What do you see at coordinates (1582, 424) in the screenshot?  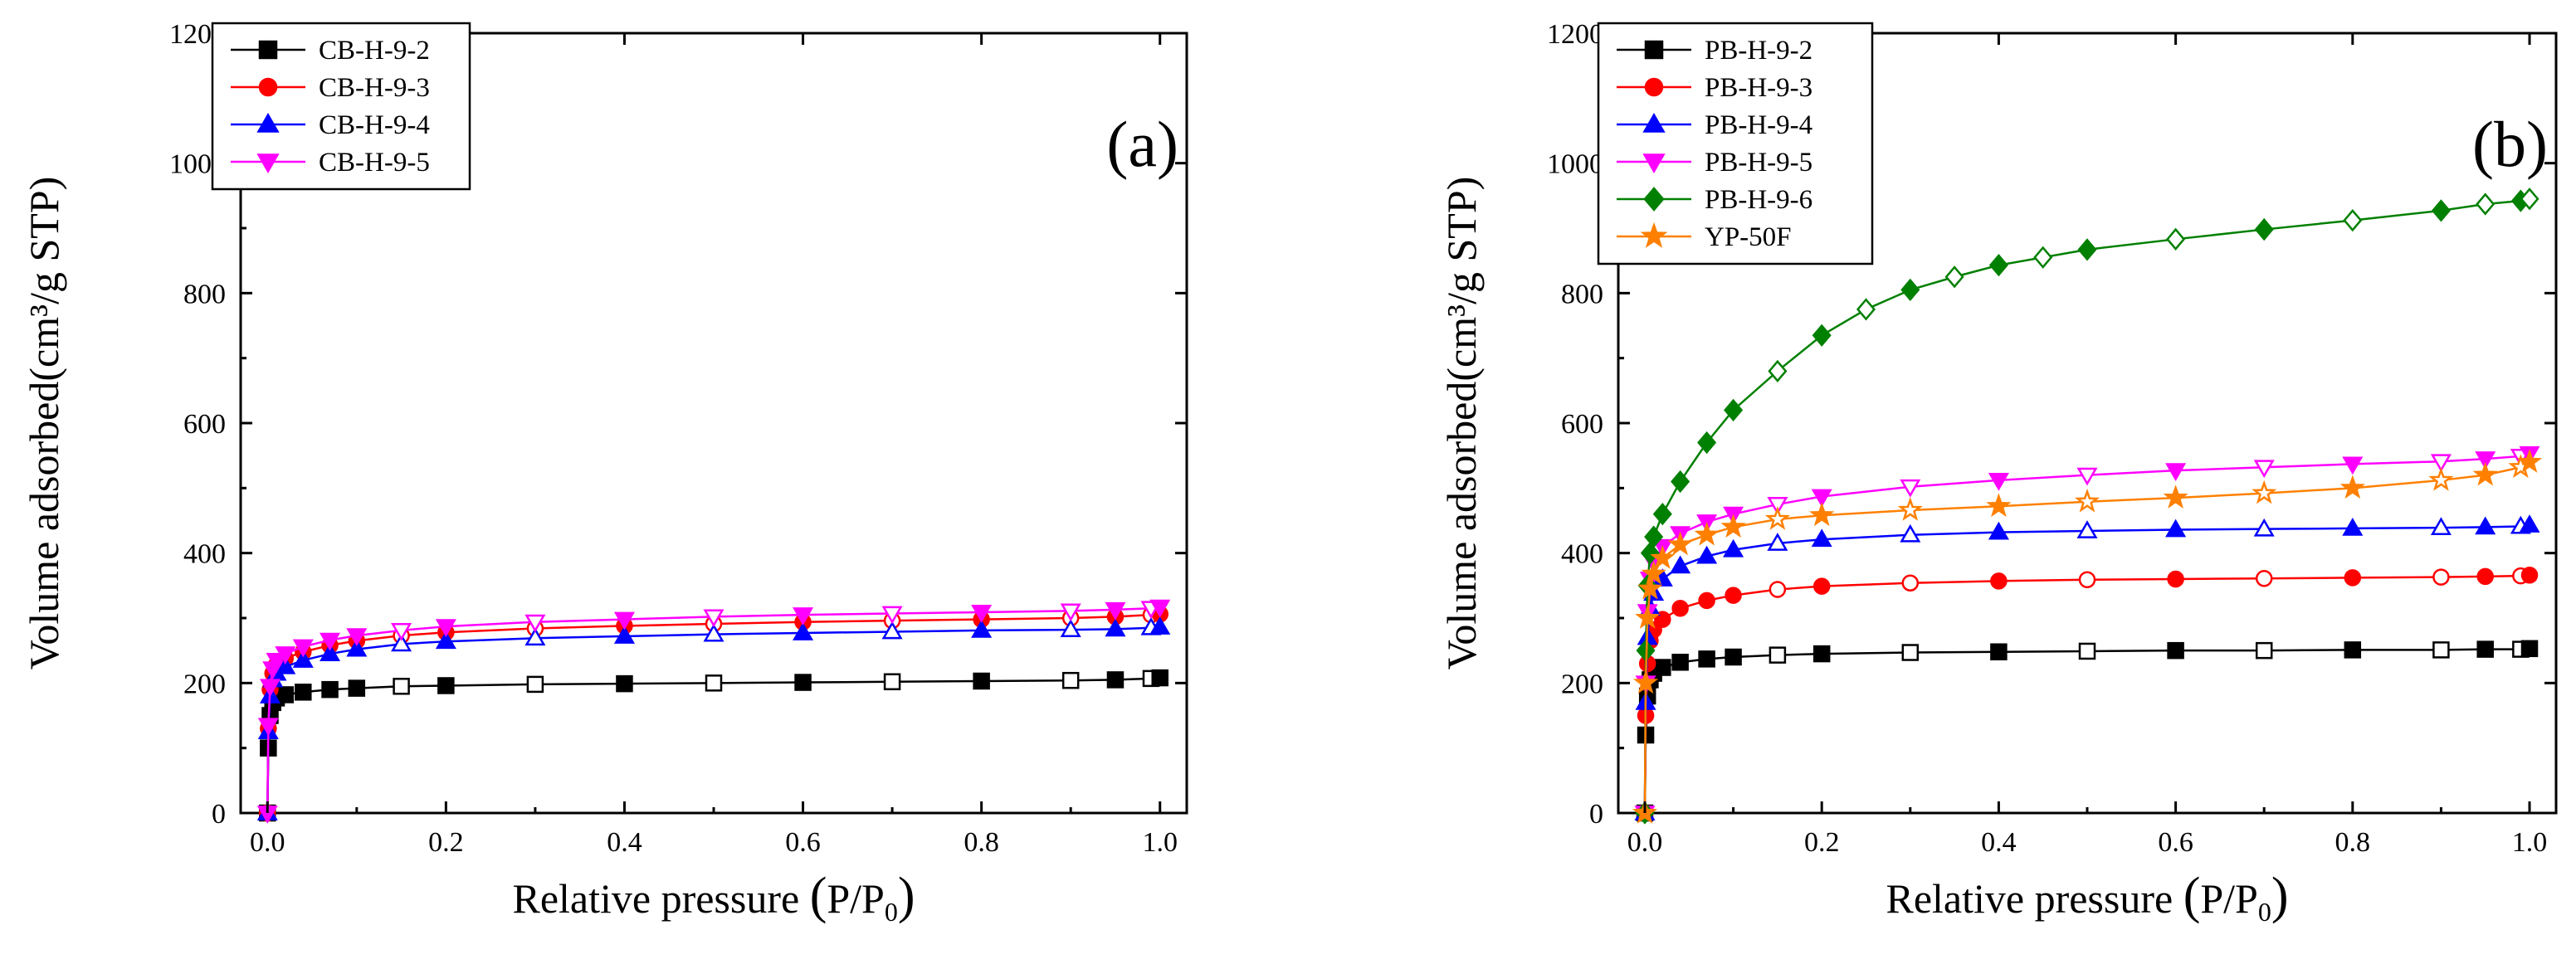 I see `y-tick-label: 600` at bounding box center [1582, 424].